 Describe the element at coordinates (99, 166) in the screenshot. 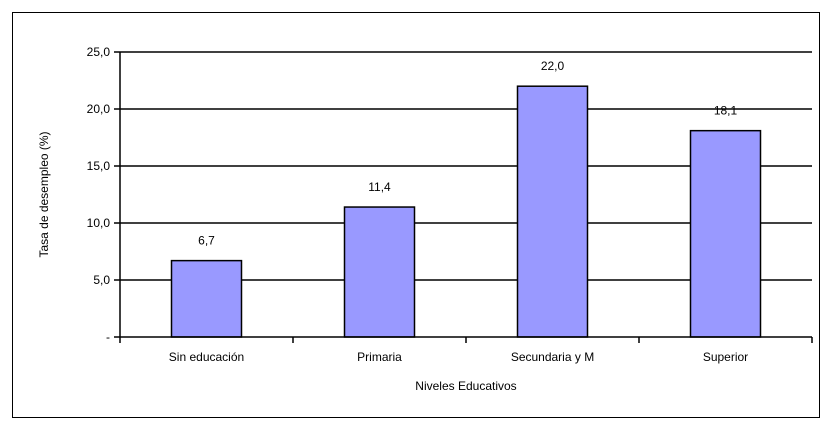

I see `y-tick-label: 15,0` at that location.